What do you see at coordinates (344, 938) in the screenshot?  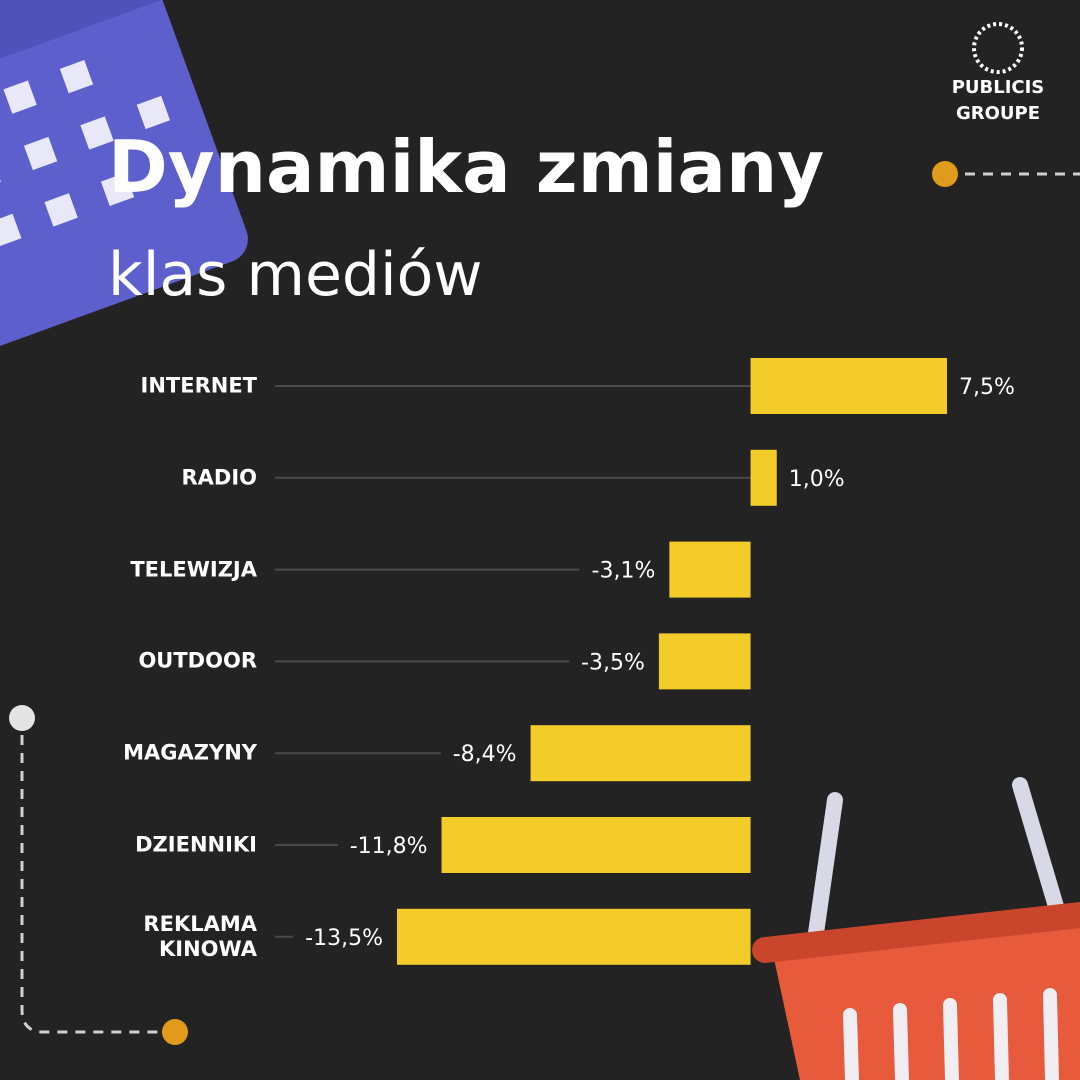 I see `value-label: -13,5%` at bounding box center [344, 938].